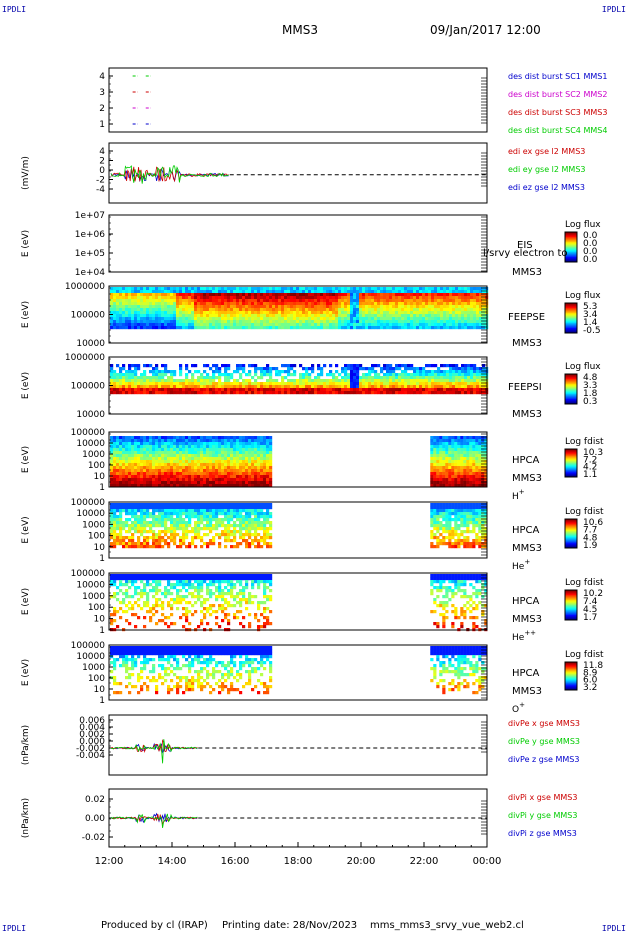  I want to click on eis-colorbar-title: Log flux, so click(583, 225).